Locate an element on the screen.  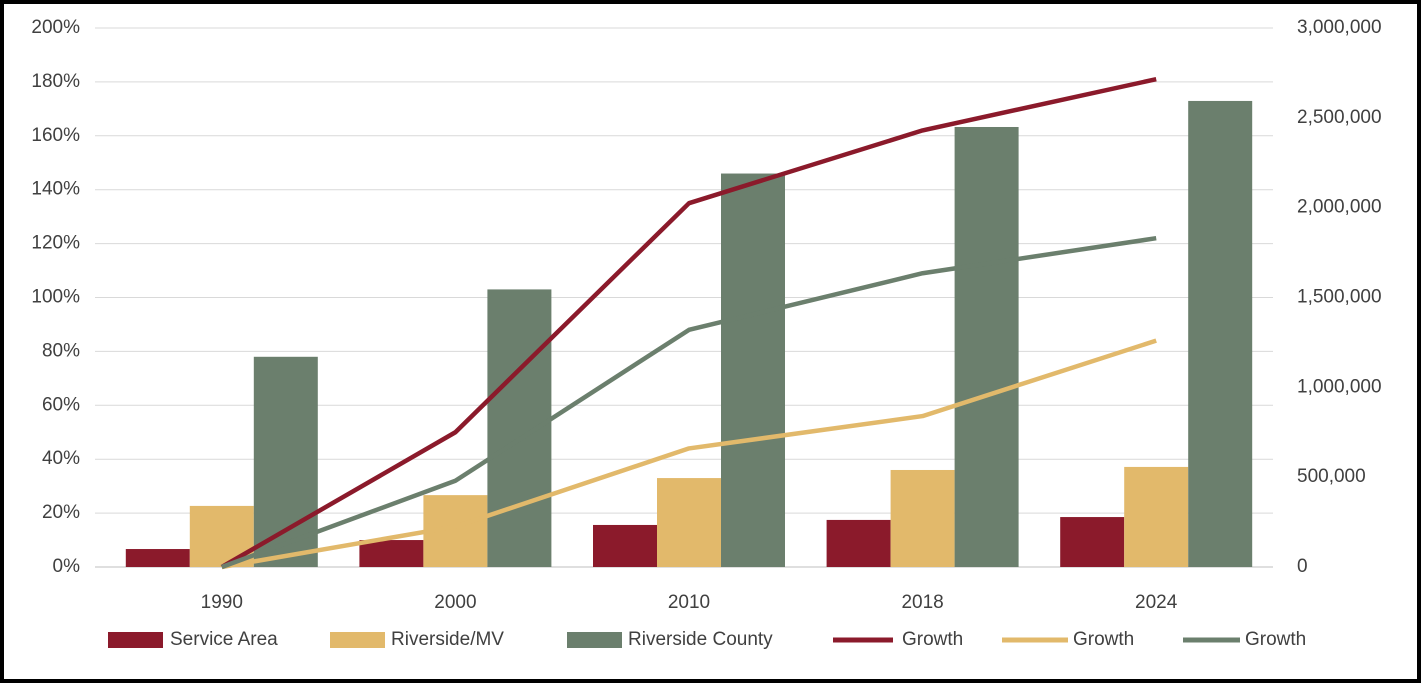
legend-label: Riverside/MV is located at coordinates (447, 639).